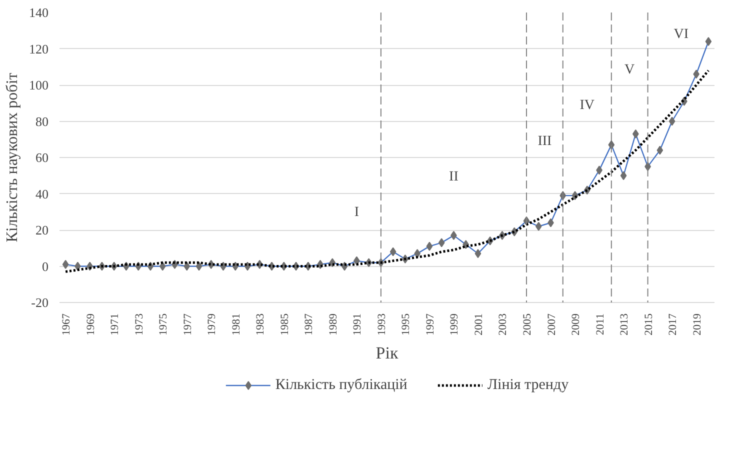 This screenshot has width=743, height=458. I want to click on x-tick-label: 2015, so click(648, 324).